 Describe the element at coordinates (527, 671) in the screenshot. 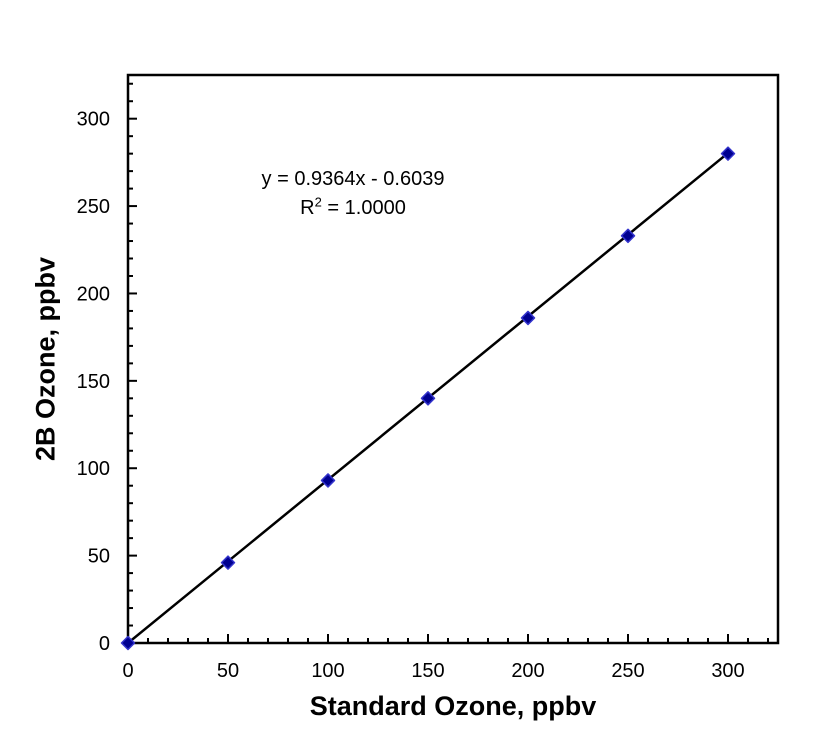

I see `x-tick-label: 200` at that location.